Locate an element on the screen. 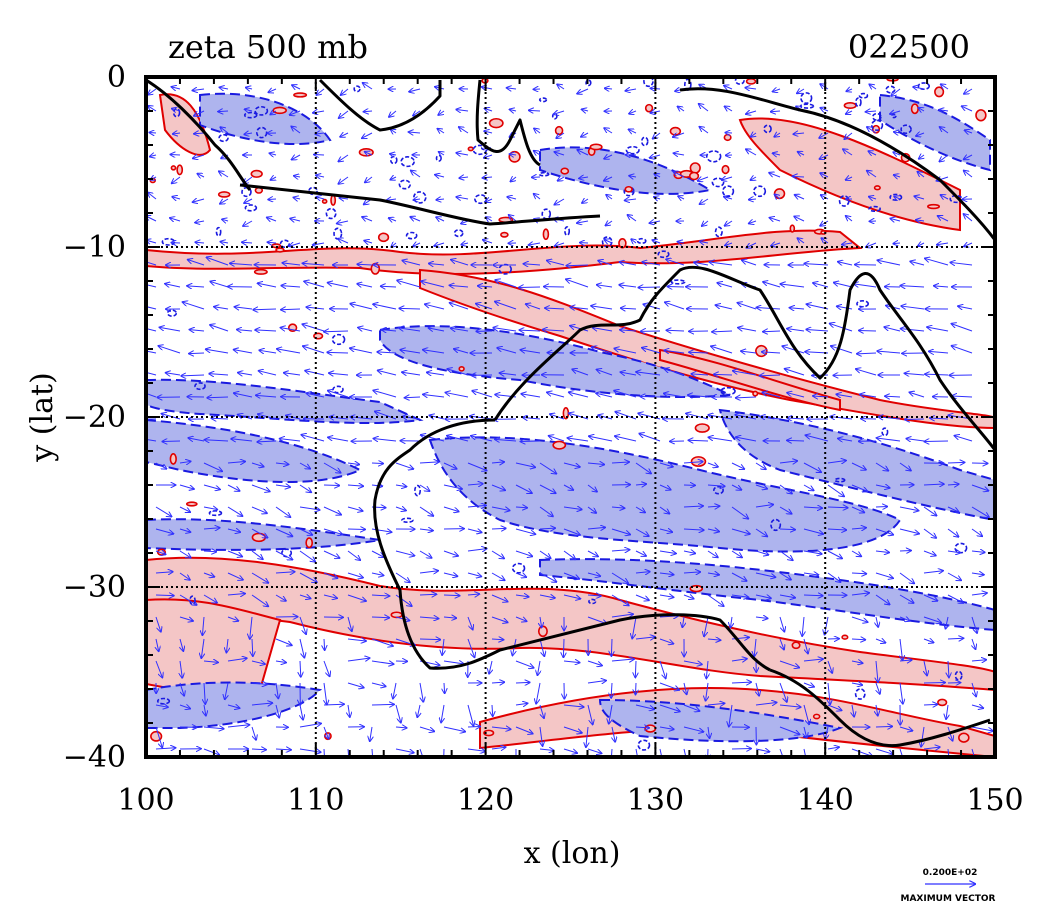 This screenshot has height=907, width=1056. coastline-new-guinea is located at coordinates (837, 164).